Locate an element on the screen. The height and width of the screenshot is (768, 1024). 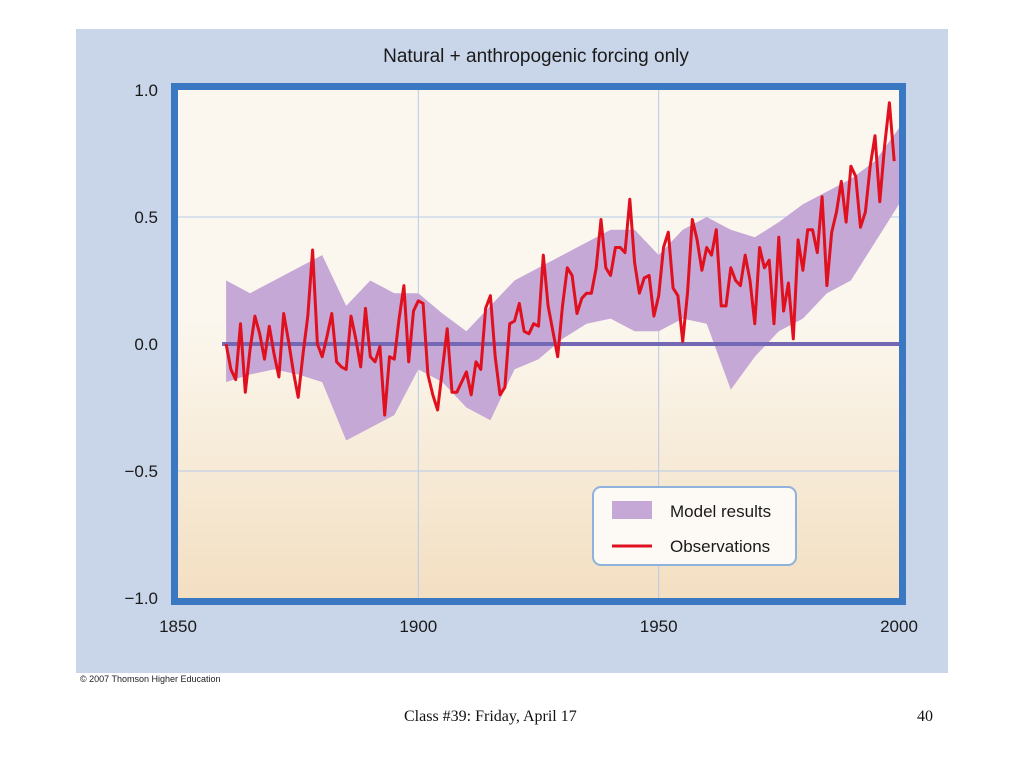
copyright-notice: © 2007 Thomson Higher Education is located at coordinates (150, 679).